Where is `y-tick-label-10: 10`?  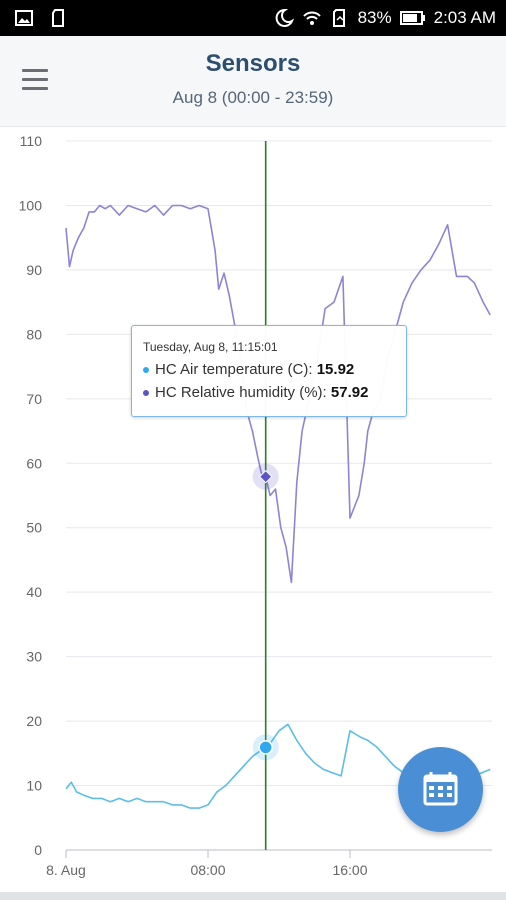 y-tick-label-10: 10 is located at coordinates (34, 786).